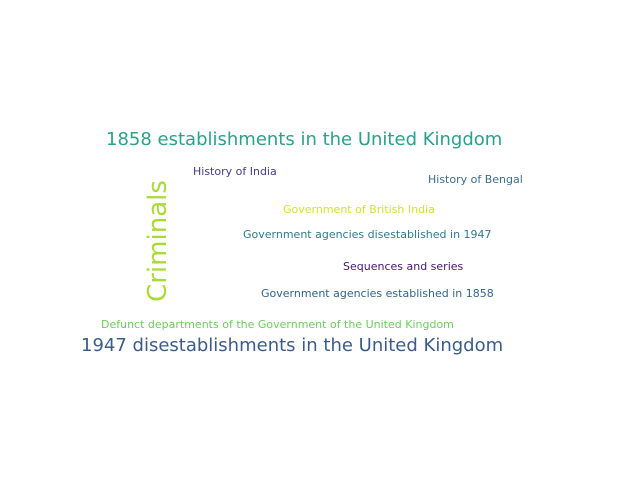  I want to click on word-history-of-india: History of India, so click(235, 171).